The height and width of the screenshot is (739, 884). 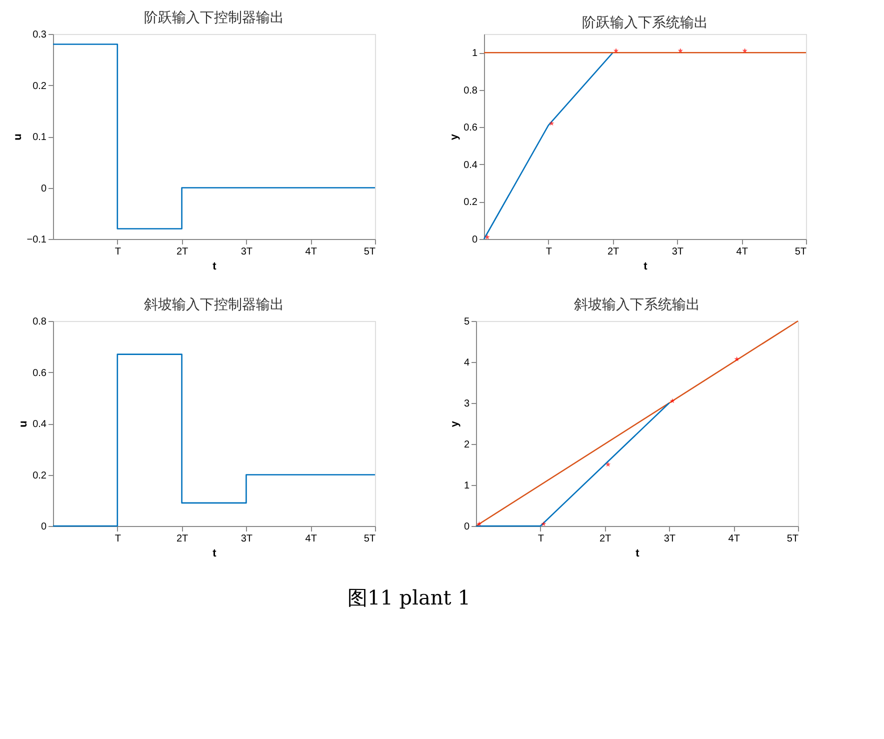 What do you see at coordinates (39, 137) in the screenshot?
I see `y-tick-label: 0.1` at bounding box center [39, 137].